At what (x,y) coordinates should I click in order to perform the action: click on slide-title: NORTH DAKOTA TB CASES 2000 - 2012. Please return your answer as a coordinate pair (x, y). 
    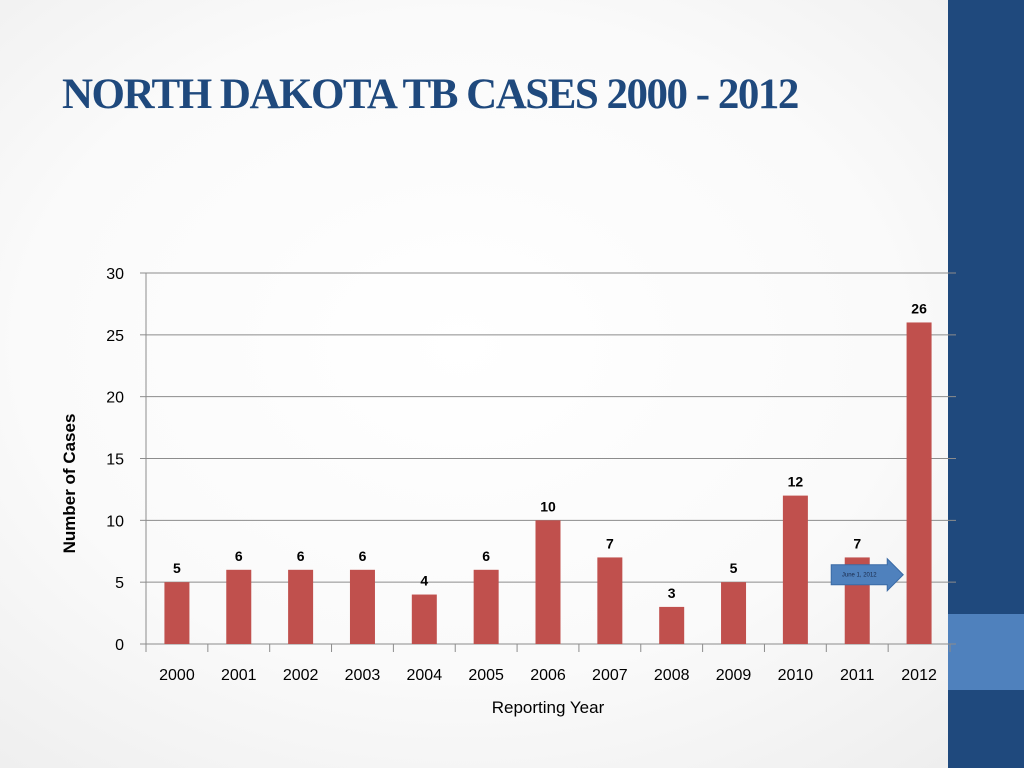
    Looking at the image, I should click on (430, 94).